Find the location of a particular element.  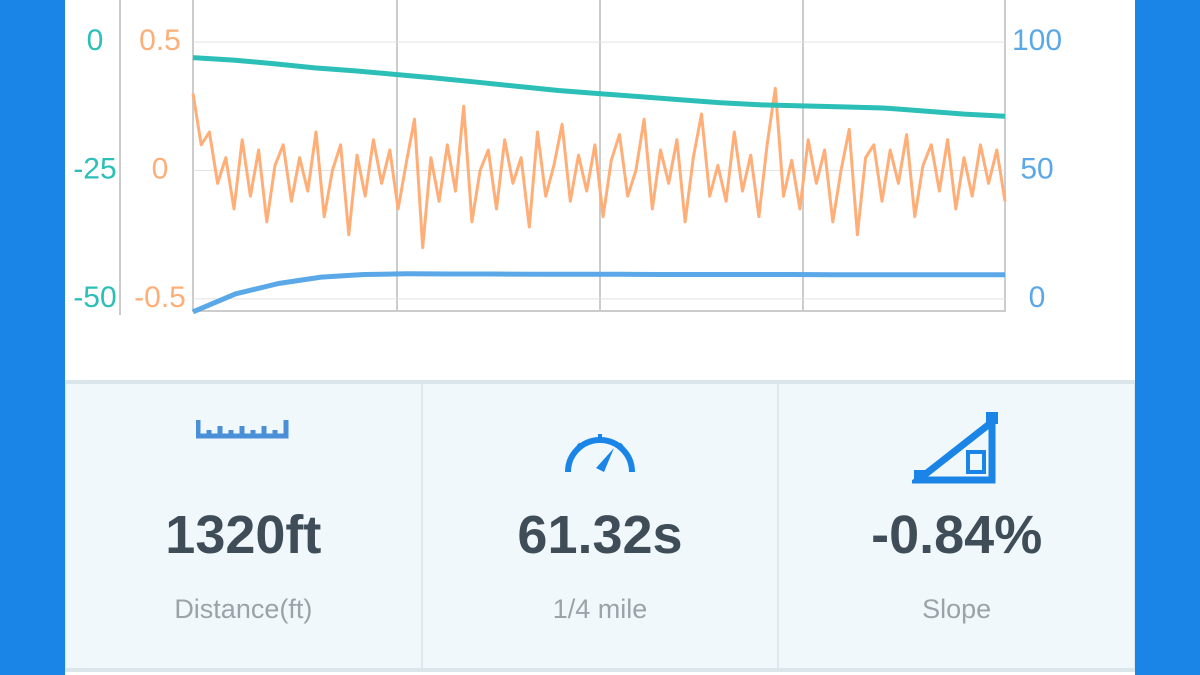

stat-card: 61.32s 1/4 mile is located at coordinates (601, 526).